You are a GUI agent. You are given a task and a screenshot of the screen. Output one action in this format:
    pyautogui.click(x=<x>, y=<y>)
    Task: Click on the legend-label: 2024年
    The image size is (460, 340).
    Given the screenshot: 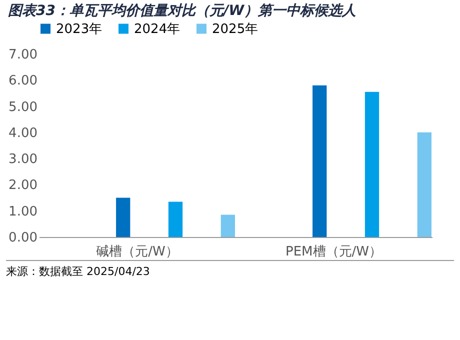 What is the action you would take?
    pyautogui.click(x=157, y=29)
    